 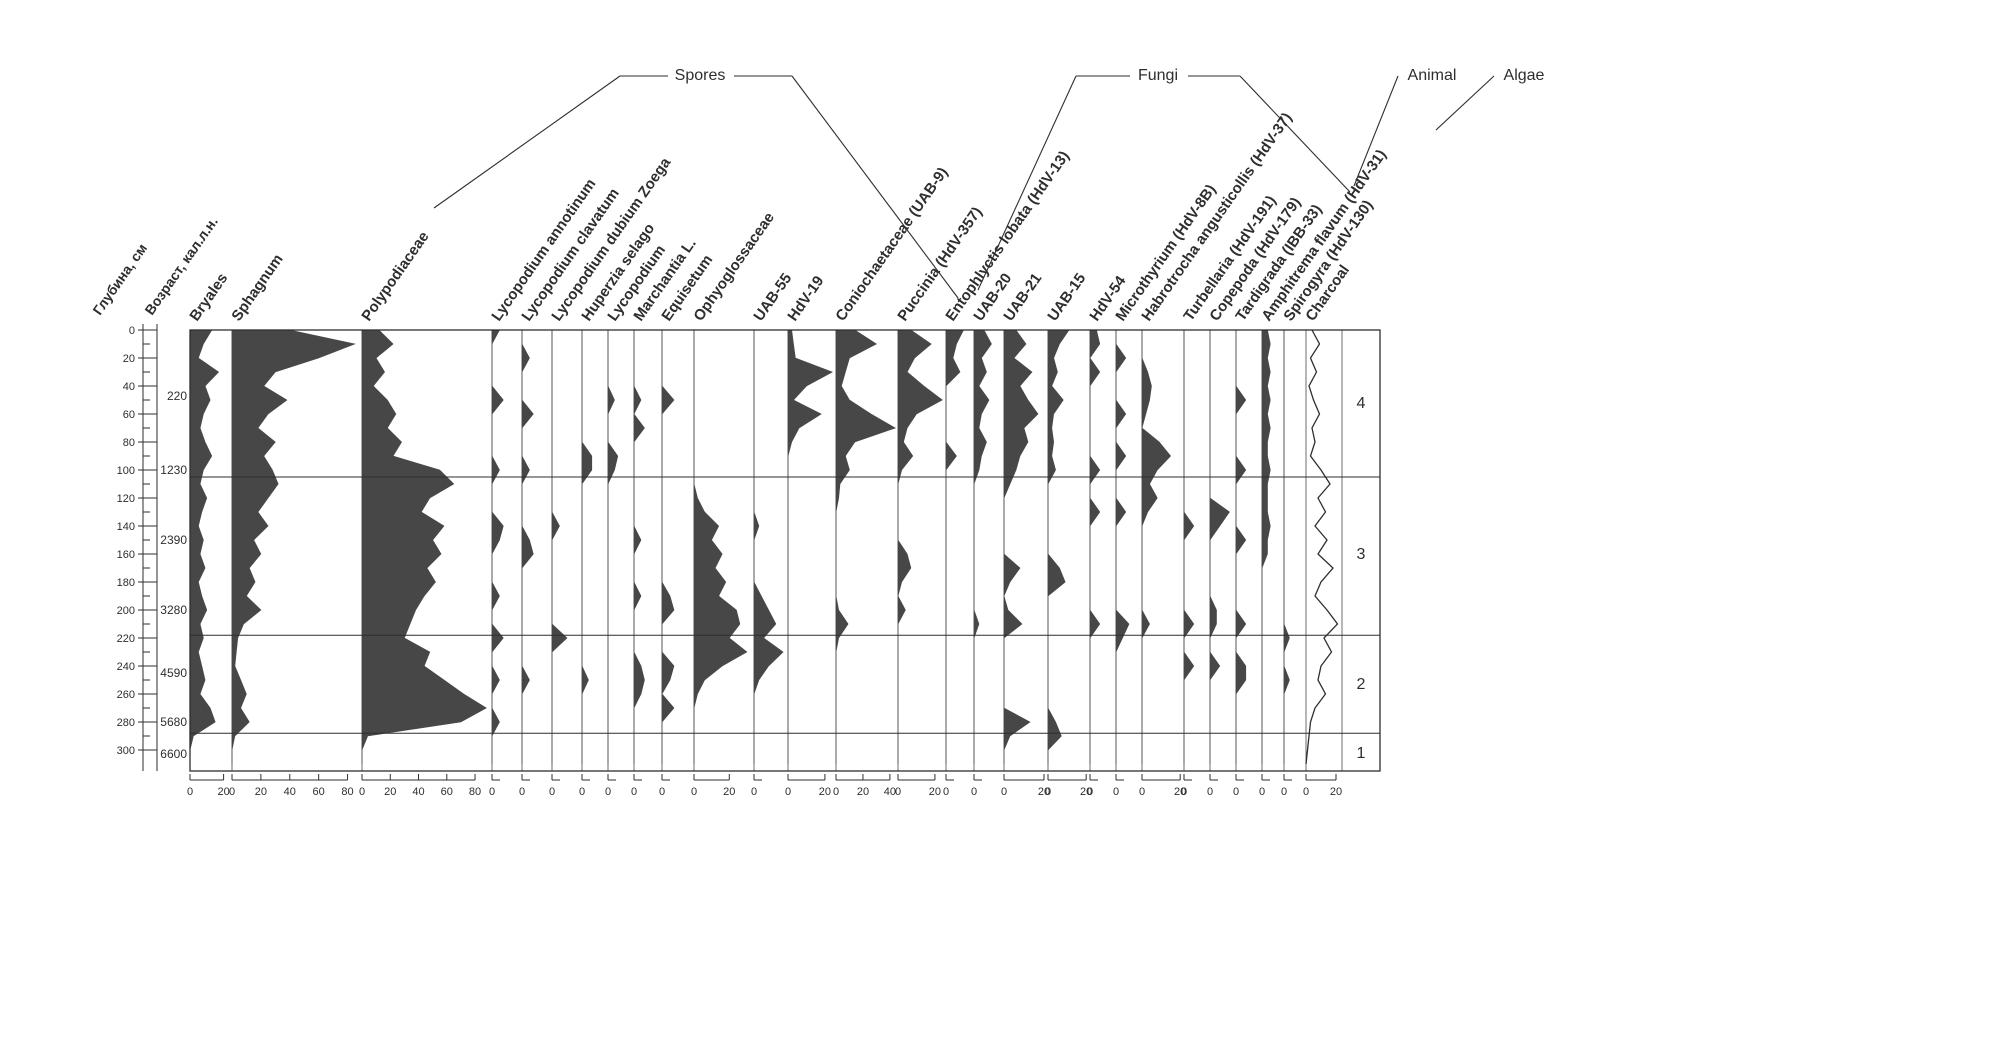 I want to click on age-label: 3280, so click(x=173, y=610).